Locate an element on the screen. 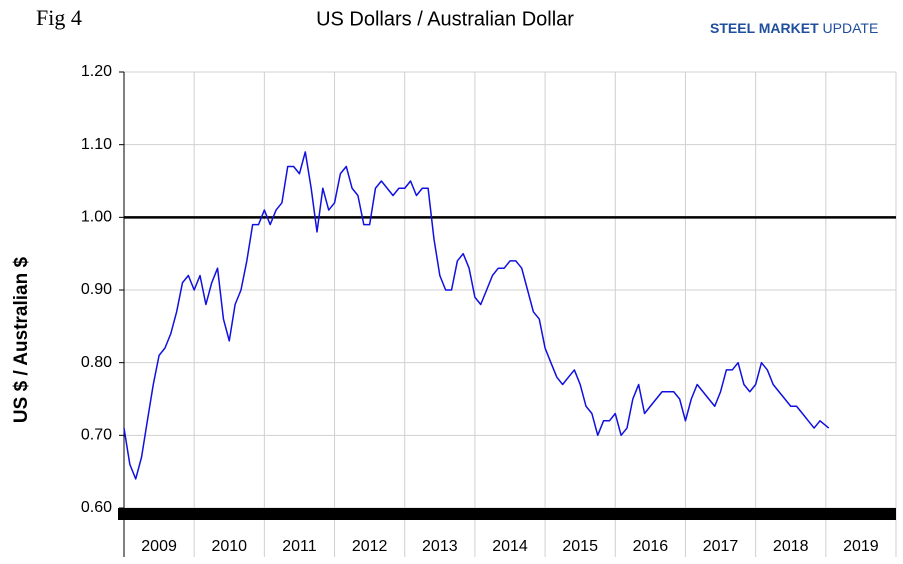  x-tick-label: 2014 is located at coordinates (510, 546).